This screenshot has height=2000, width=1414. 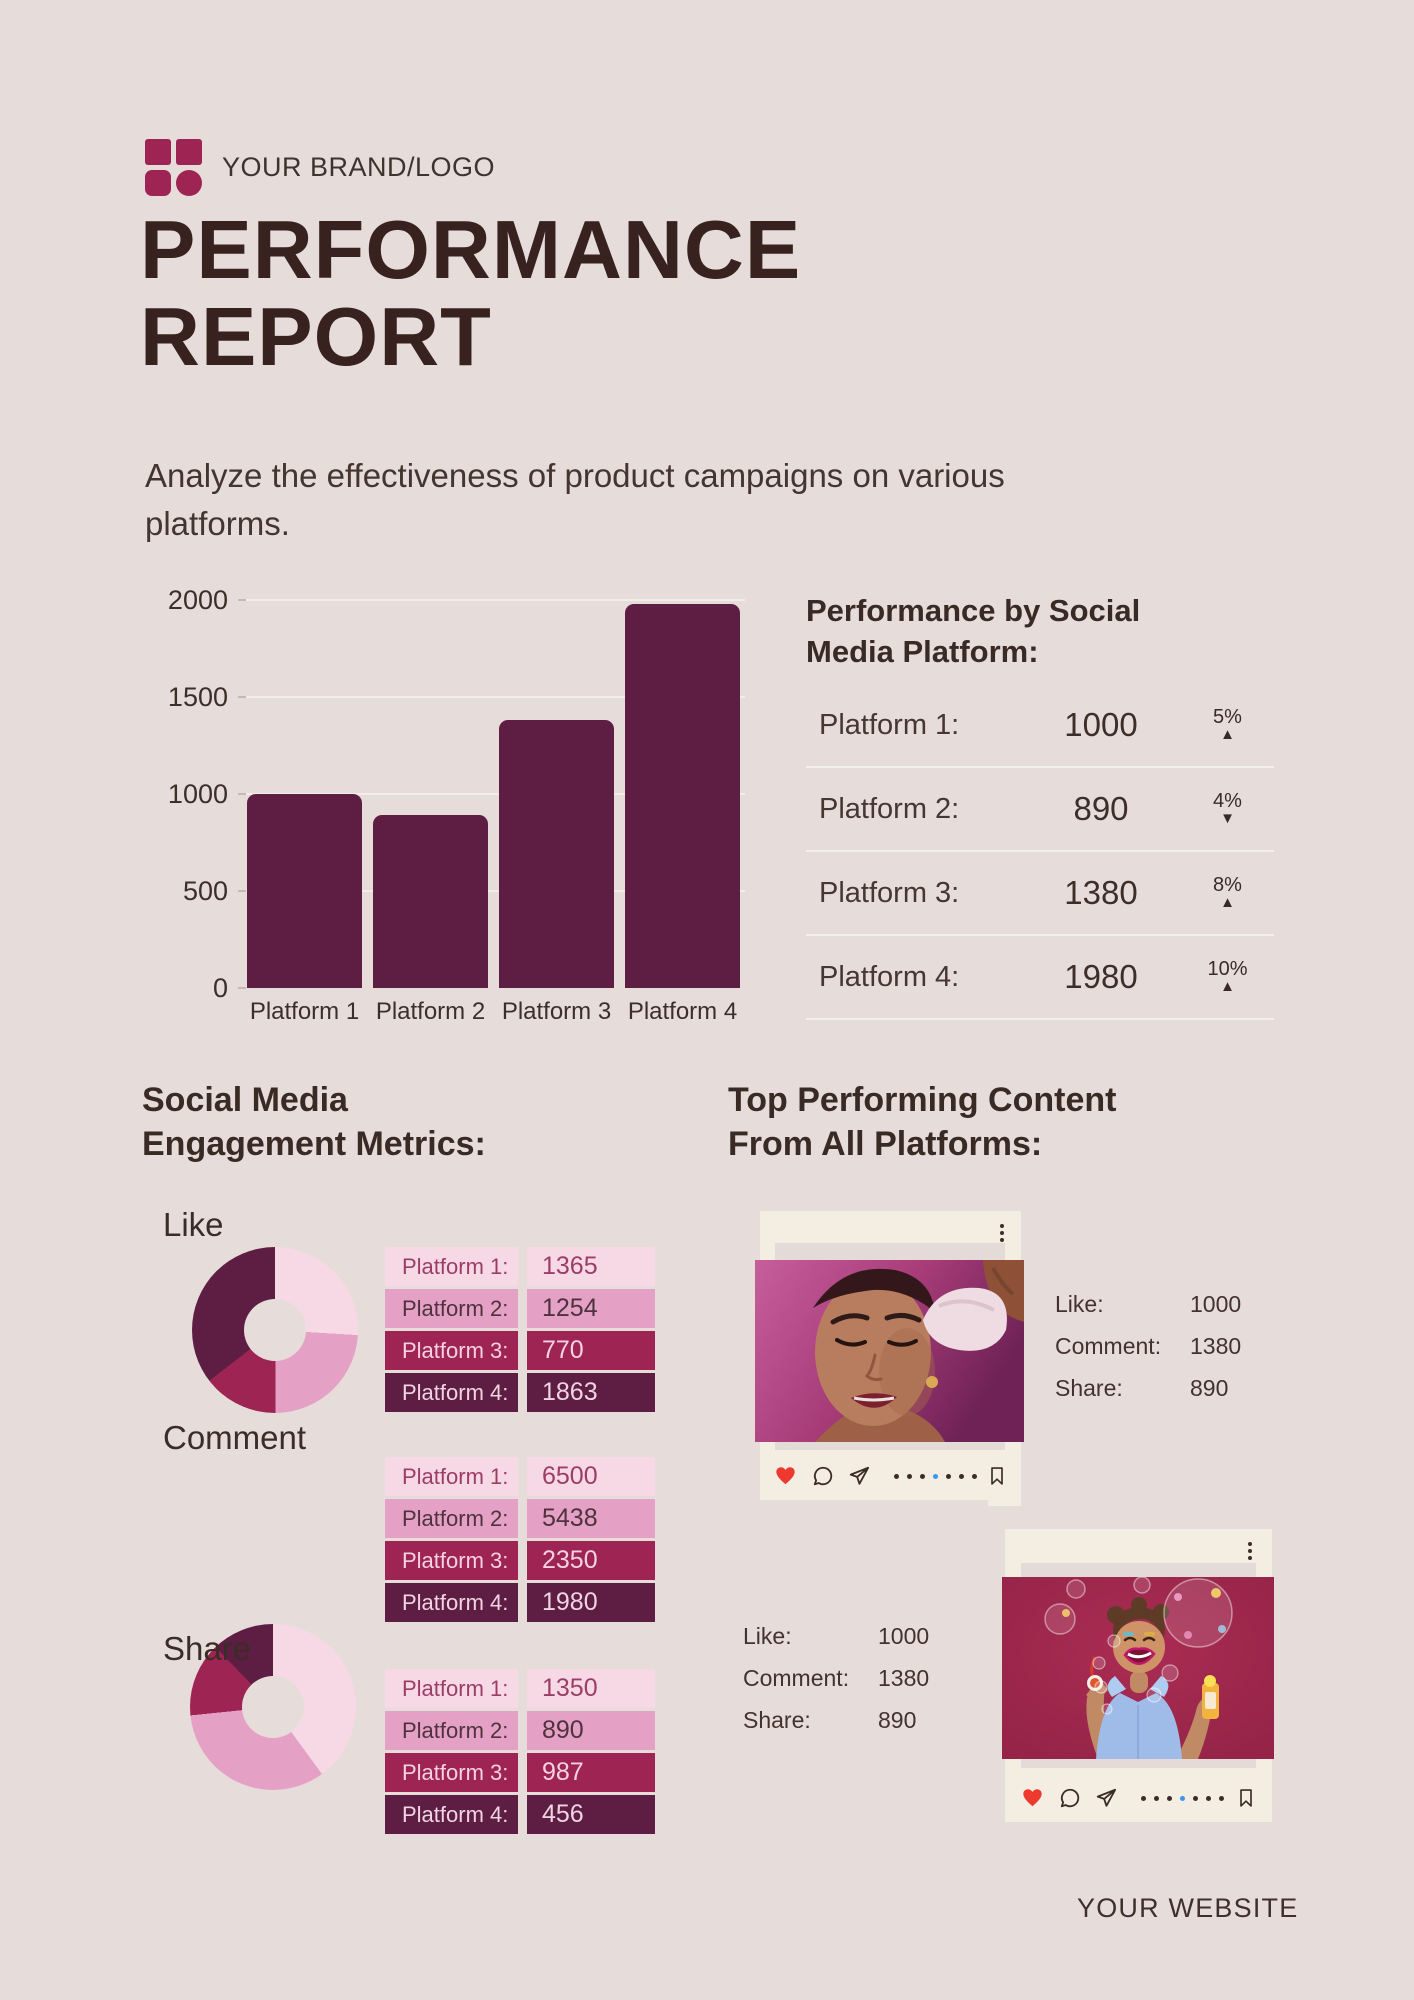 I want to click on row-value: 770, so click(x=591, y=1350).